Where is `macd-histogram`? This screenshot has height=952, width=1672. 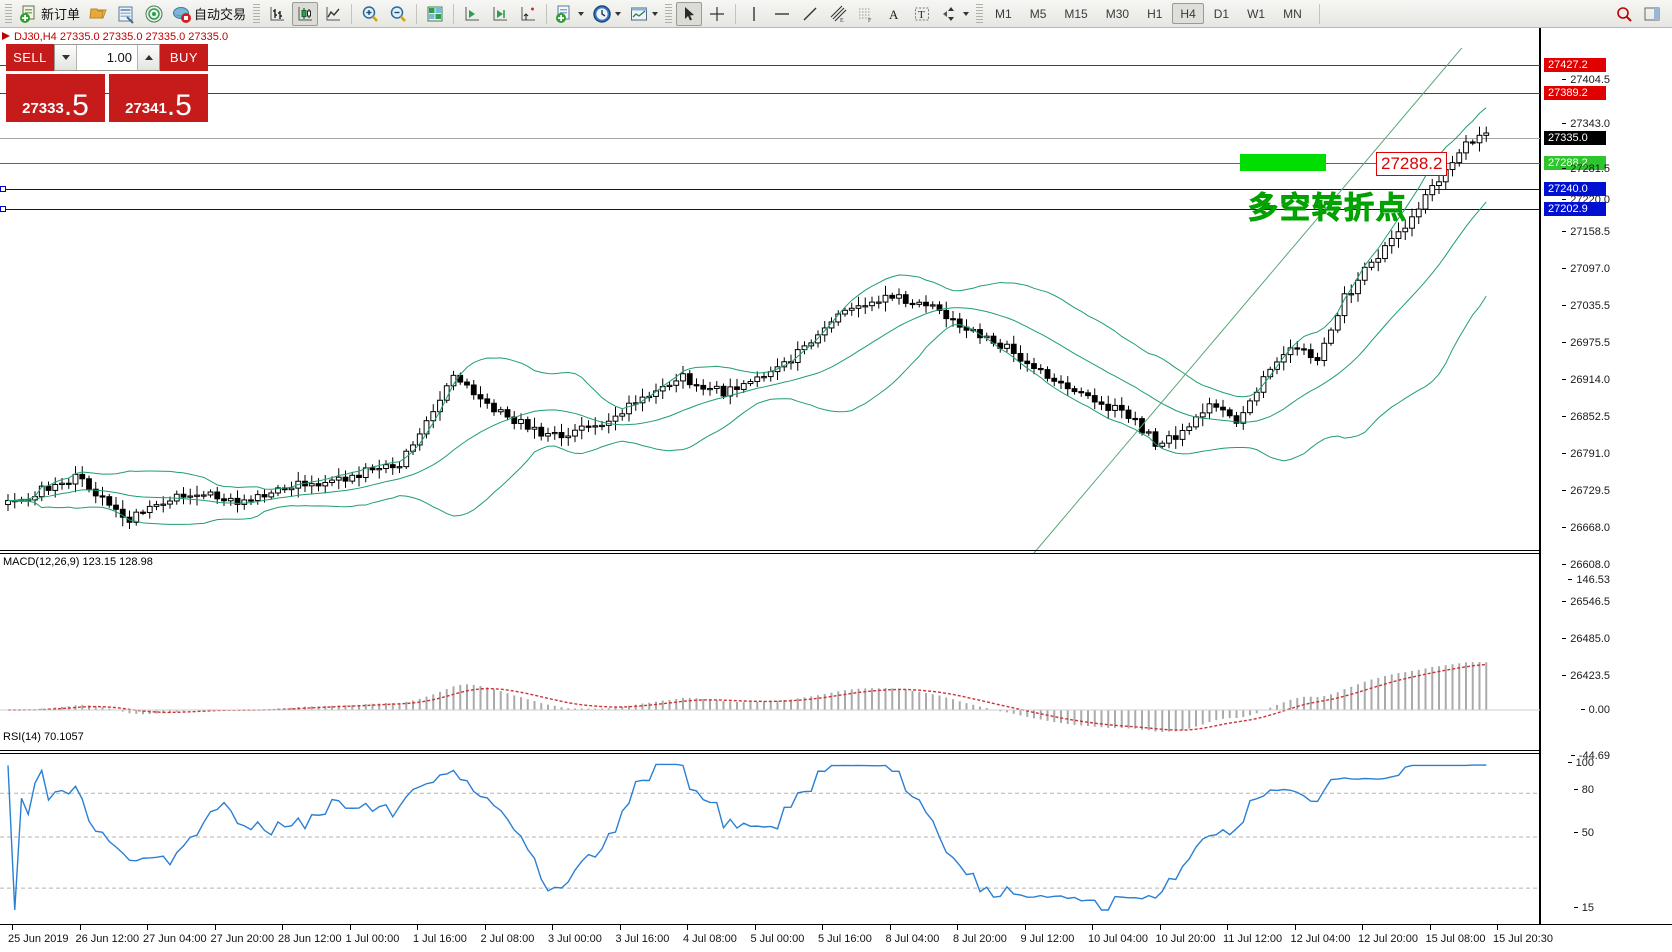
macd-histogram is located at coordinates (750, 696).